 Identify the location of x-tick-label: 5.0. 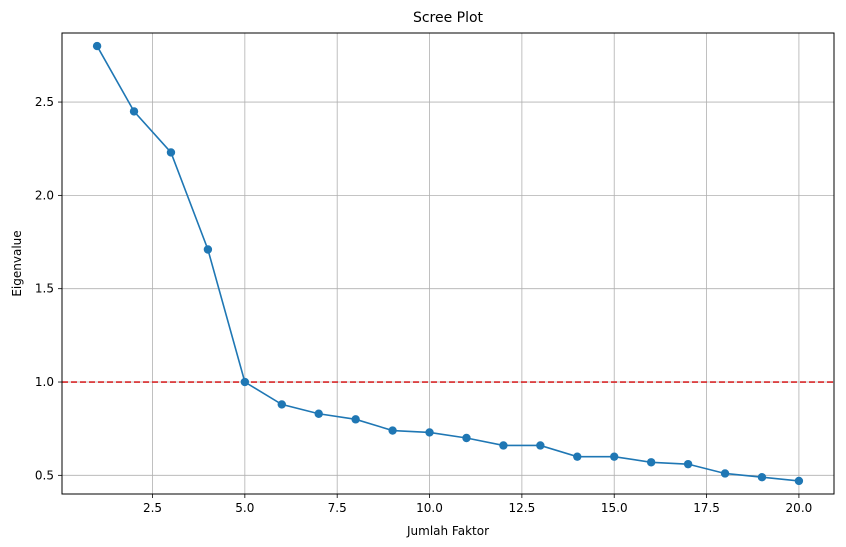
(244, 508).